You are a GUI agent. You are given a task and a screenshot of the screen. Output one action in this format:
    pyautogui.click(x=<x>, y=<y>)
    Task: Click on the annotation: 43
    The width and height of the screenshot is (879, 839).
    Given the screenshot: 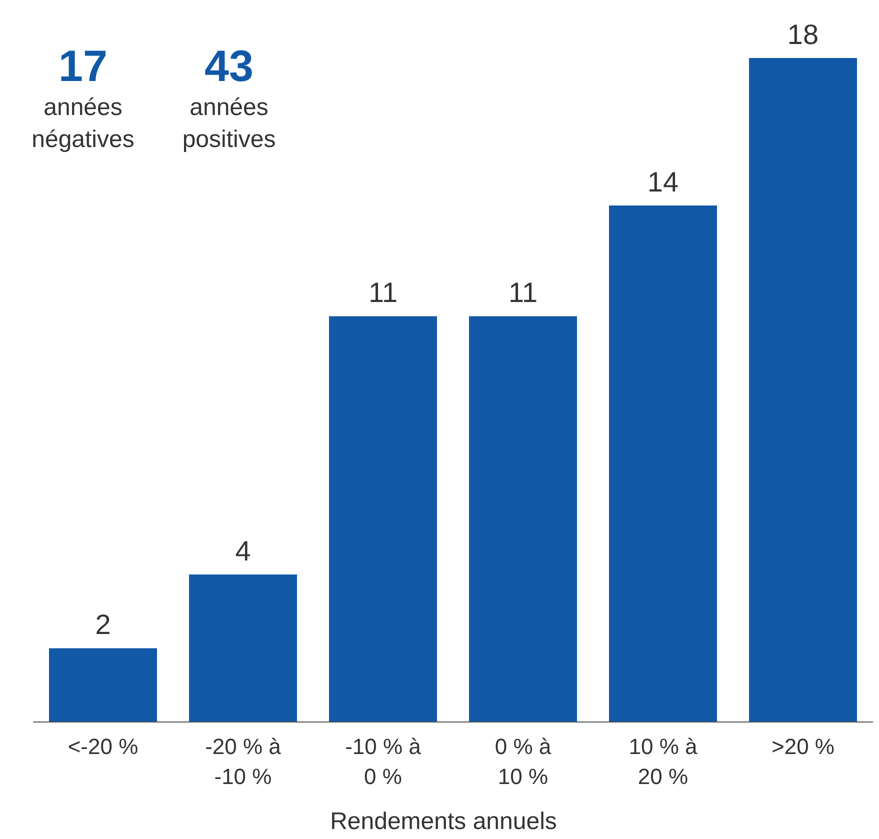 What is the action you would take?
    pyautogui.click(x=229, y=67)
    